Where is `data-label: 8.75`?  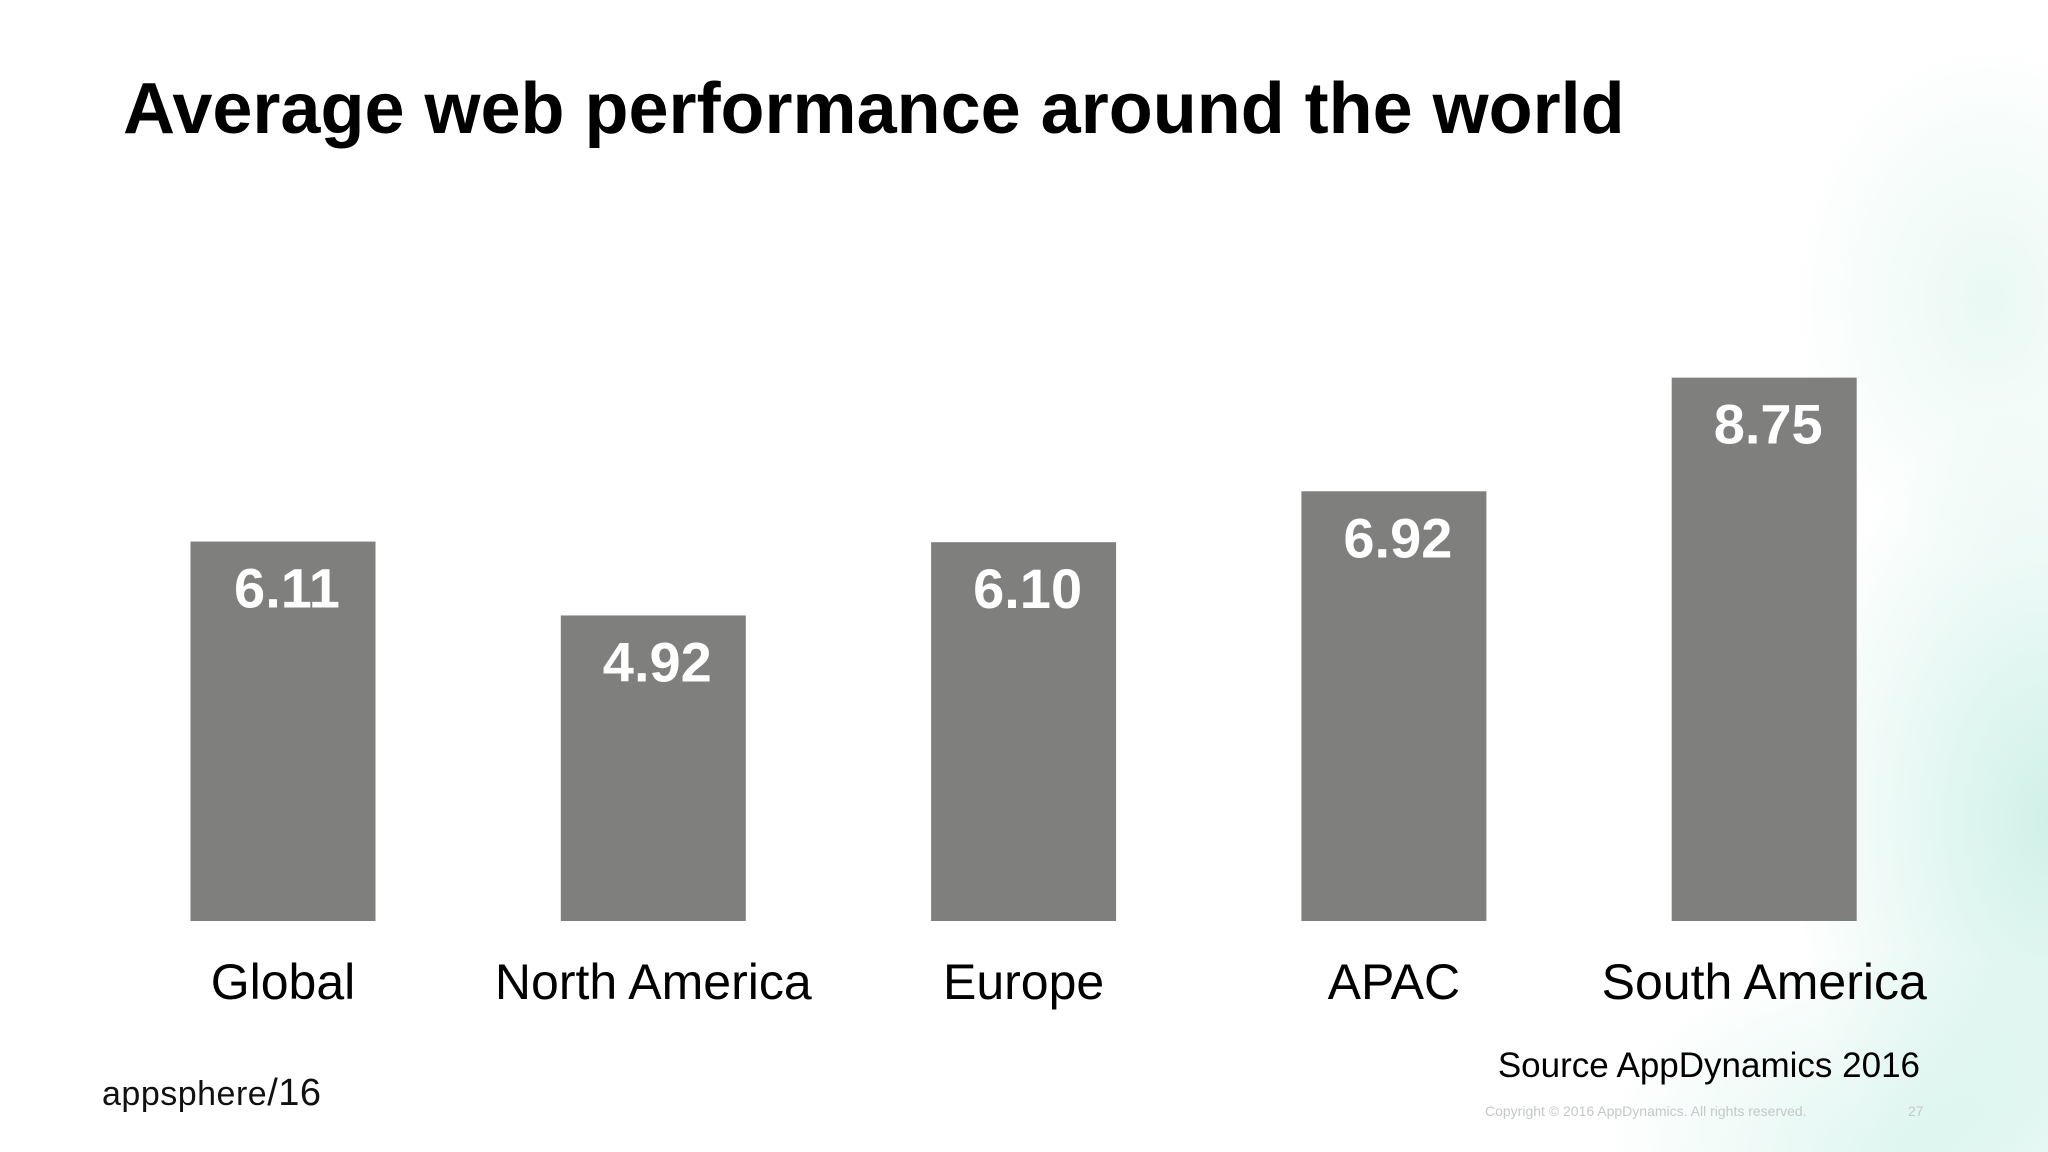
data-label: 8.75 is located at coordinates (1768, 424).